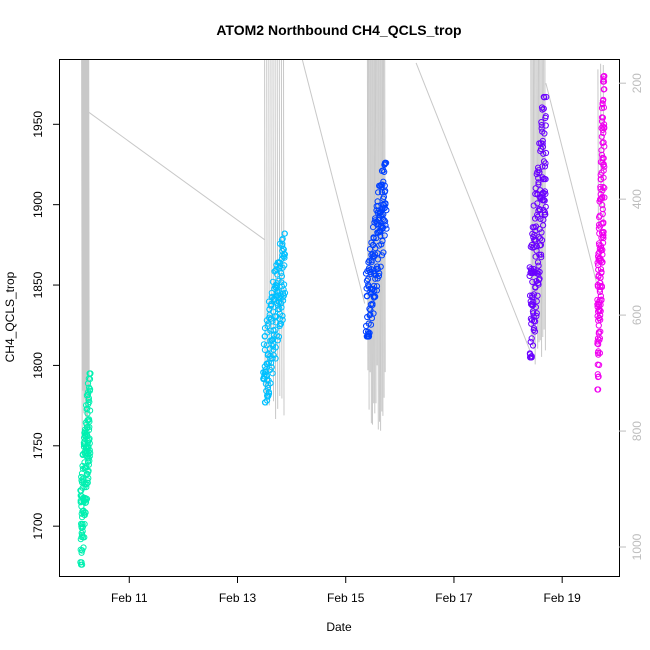  What do you see at coordinates (38, 365) in the screenshot?
I see `y-tick-label: 1800` at bounding box center [38, 365].